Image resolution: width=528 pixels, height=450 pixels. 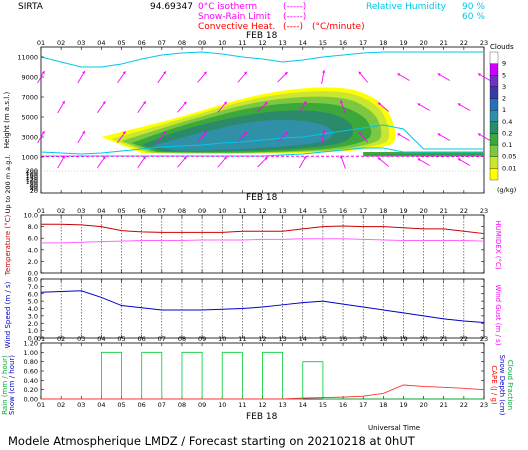 I want to click on temp-top-tick-12: 12, so click(x=262, y=211).